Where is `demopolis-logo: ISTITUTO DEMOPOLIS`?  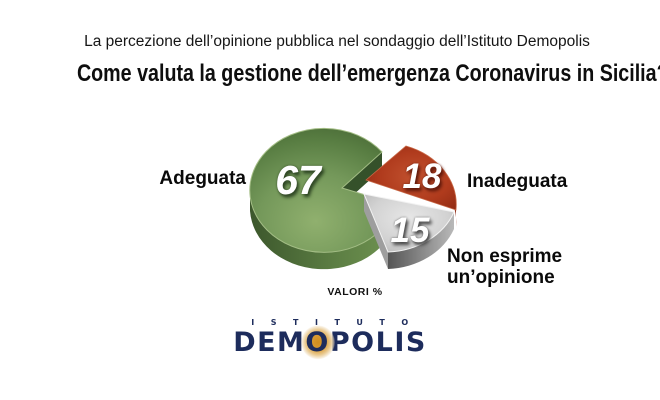
demopolis-logo: ISTITUTO DEMOPOLIS is located at coordinates (330, 337).